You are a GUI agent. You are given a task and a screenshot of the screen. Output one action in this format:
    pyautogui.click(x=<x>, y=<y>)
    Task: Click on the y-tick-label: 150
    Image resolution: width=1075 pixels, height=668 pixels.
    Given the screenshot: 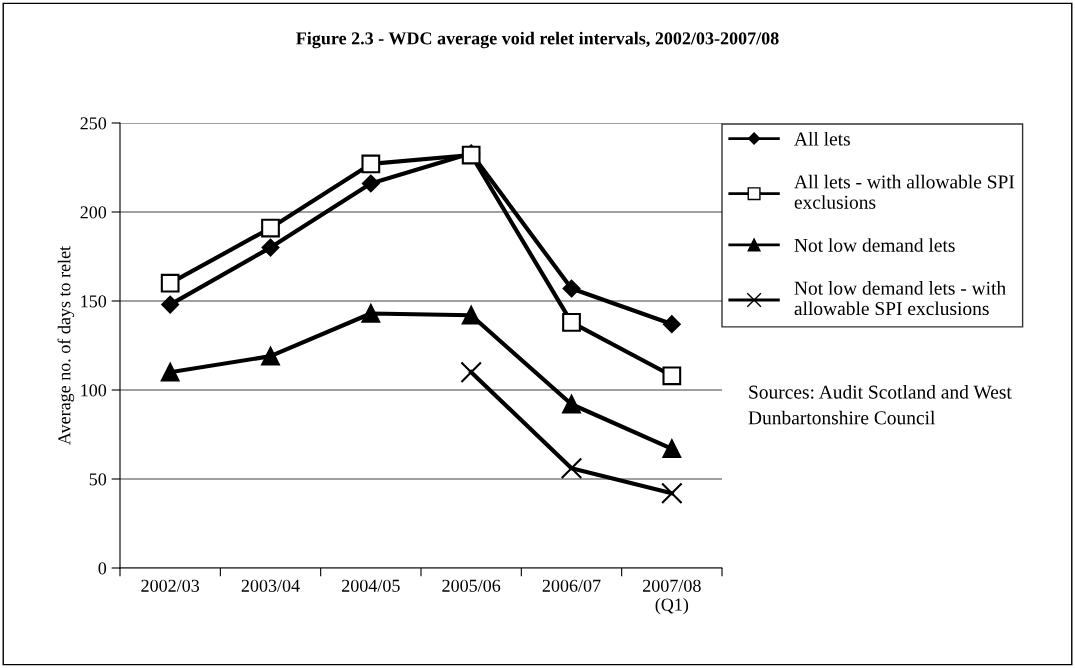 What is the action you would take?
    pyautogui.click(x=94, y=301)
    